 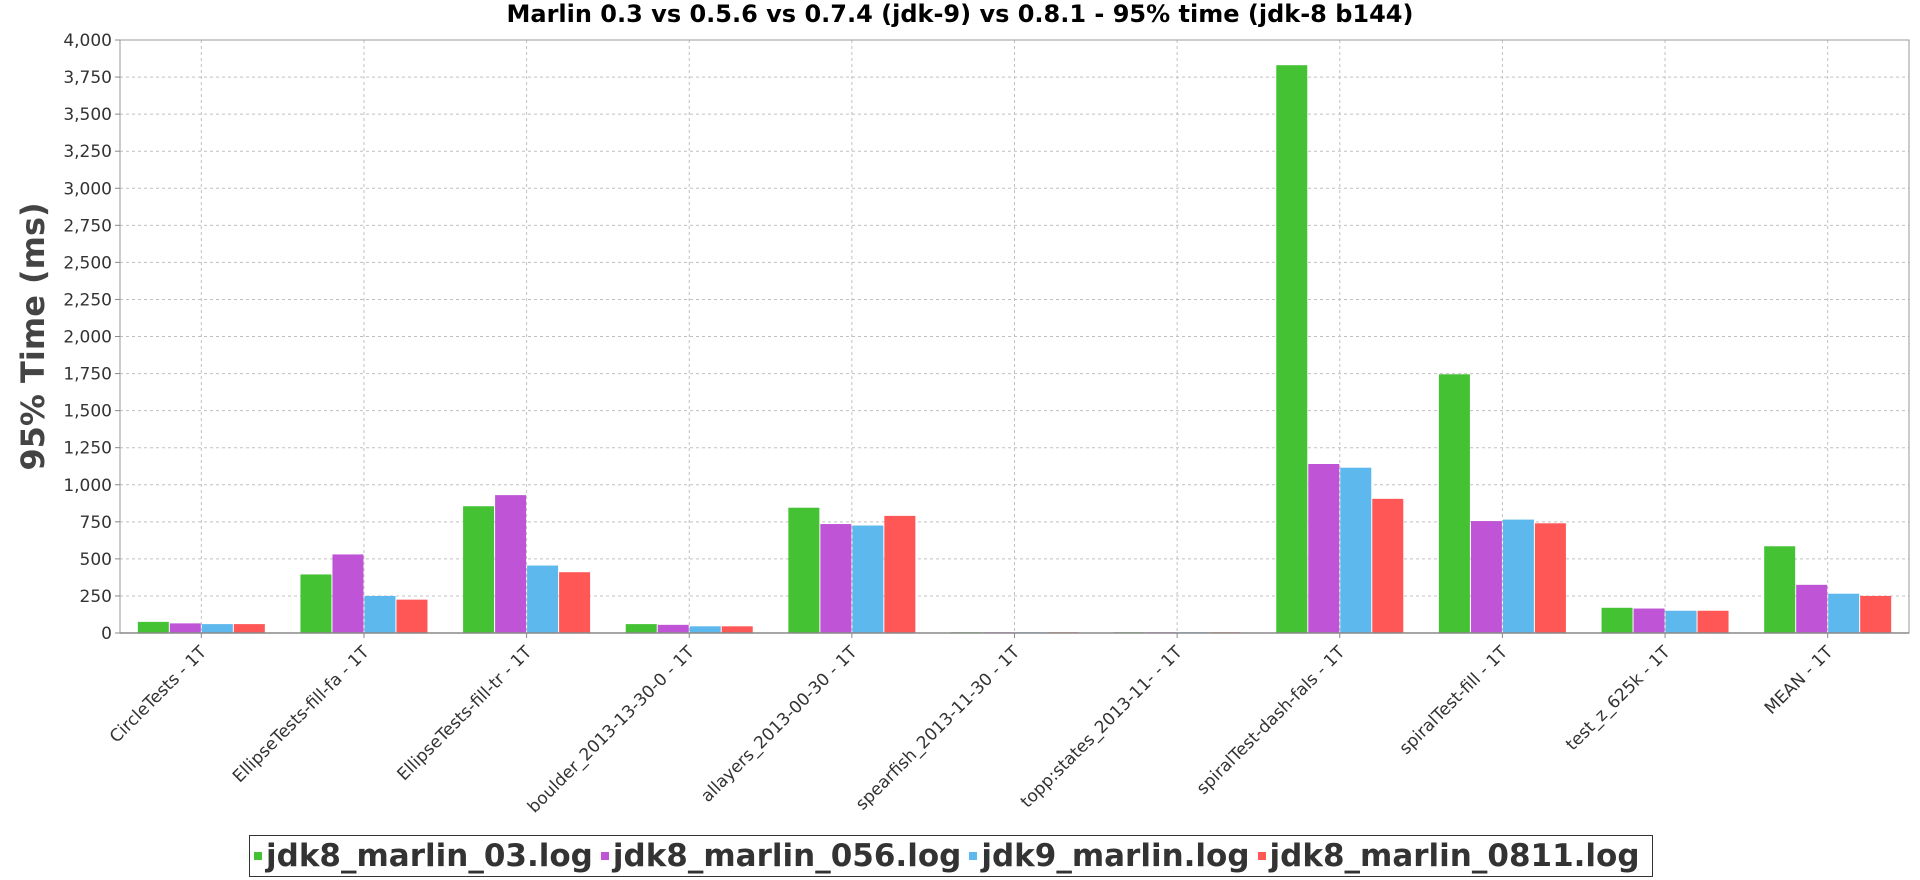 I want to click on x-tick-label: EllipseTests-fill-fa - 1T, so click(x=301, y=714).